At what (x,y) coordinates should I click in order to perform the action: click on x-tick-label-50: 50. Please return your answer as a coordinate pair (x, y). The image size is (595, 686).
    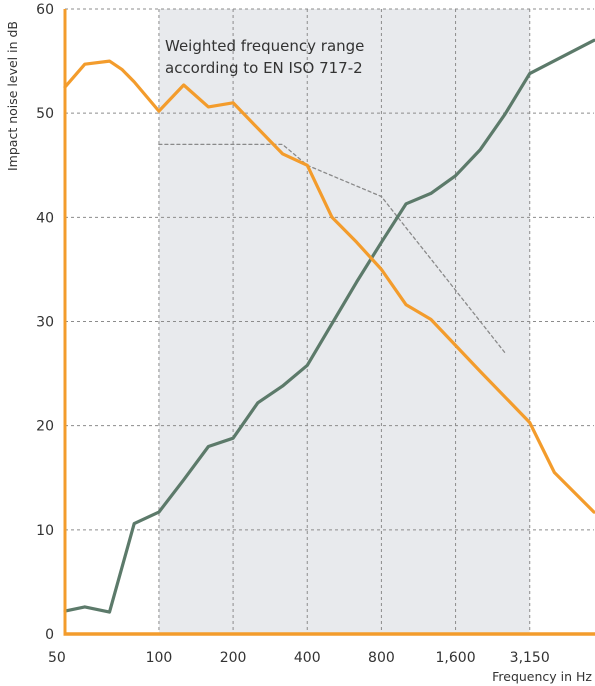
    Looking at the image, I should click on (57, 658).